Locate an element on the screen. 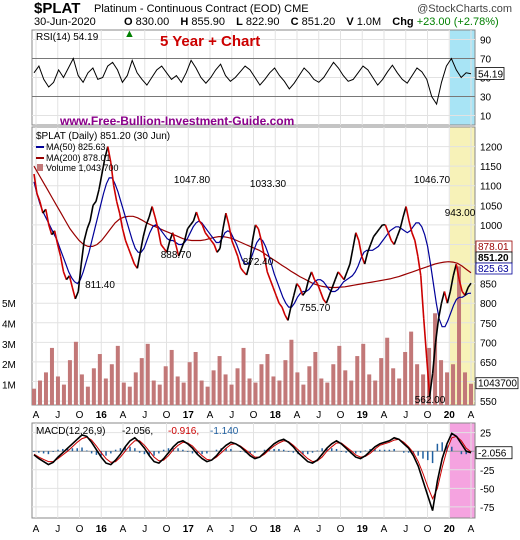 The image size is (520, 540). volume-badge-label: 1043700 is located at coordinates (497, 384).